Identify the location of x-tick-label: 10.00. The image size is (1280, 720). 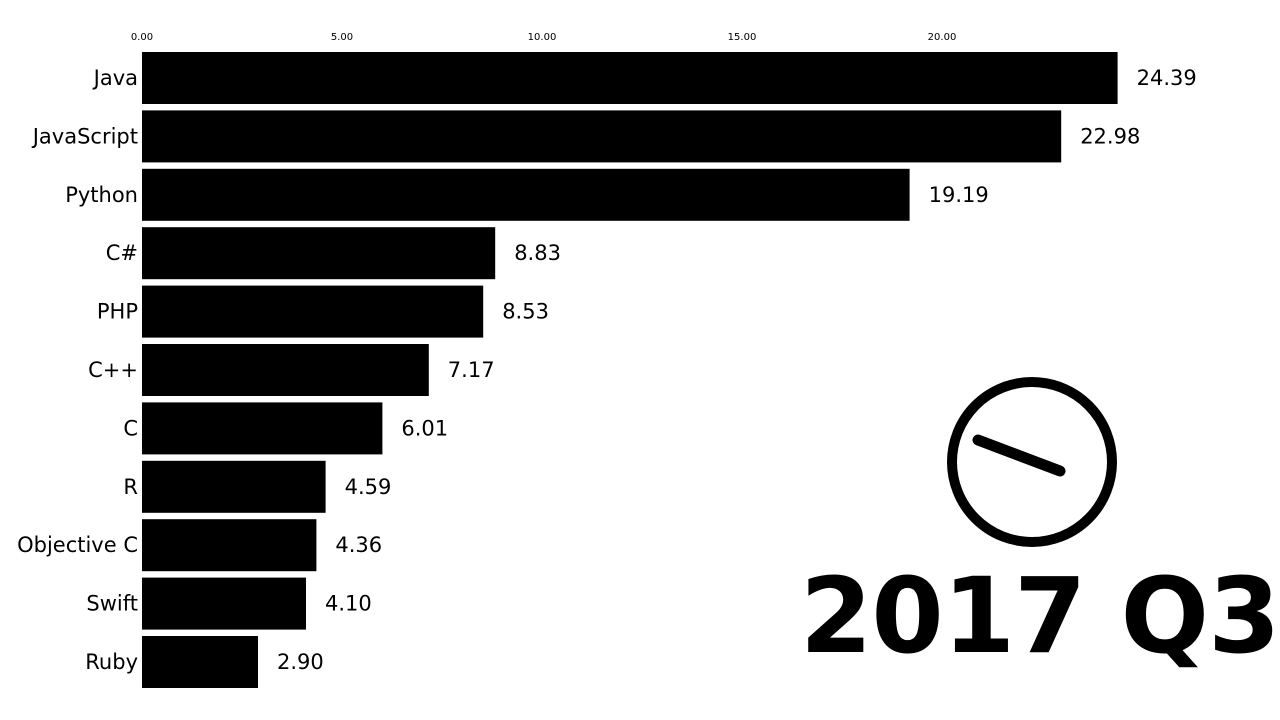
(542, 37).